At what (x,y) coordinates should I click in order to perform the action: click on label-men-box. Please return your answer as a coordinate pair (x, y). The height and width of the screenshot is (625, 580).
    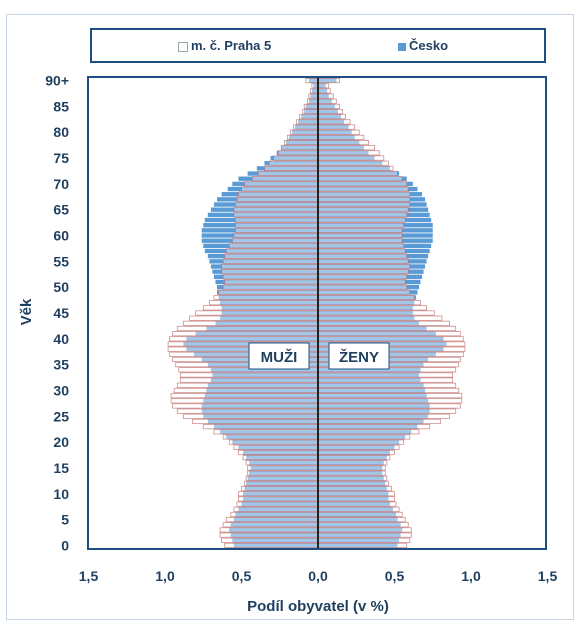
    Looking at the image, I should click on (279, 356).